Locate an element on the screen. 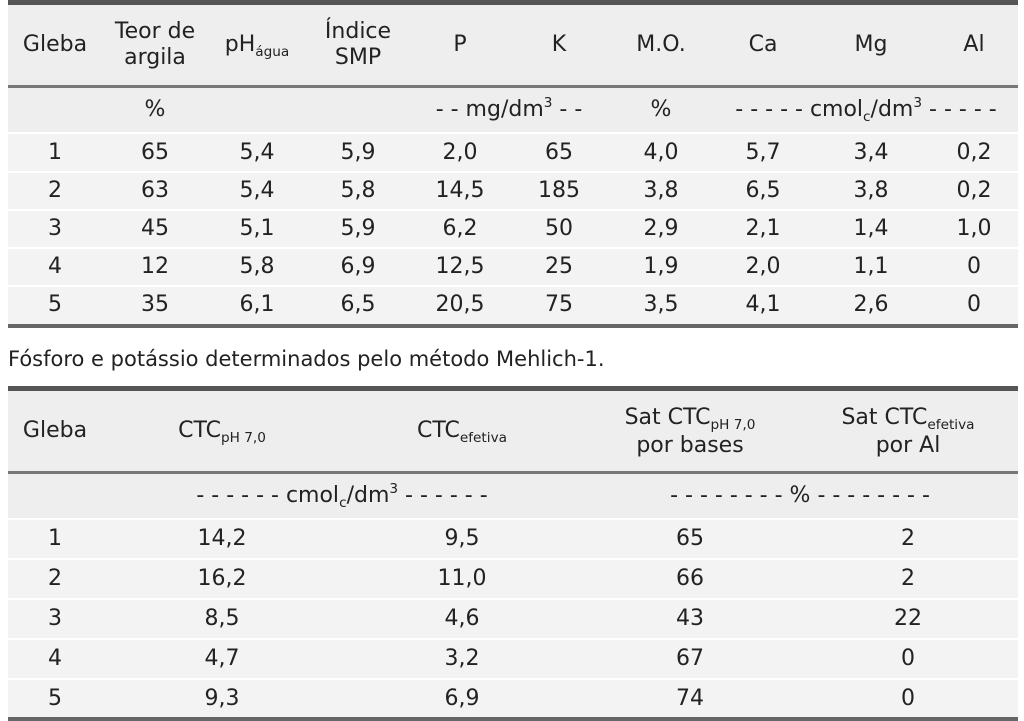 The image size is (1024, 721). header-smp: Índice SMP is located at coordinates (358, 45).